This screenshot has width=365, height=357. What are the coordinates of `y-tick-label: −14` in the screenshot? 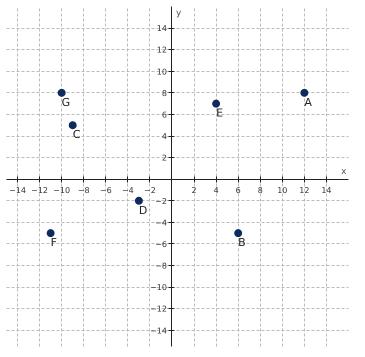 It's located at (158, 331).